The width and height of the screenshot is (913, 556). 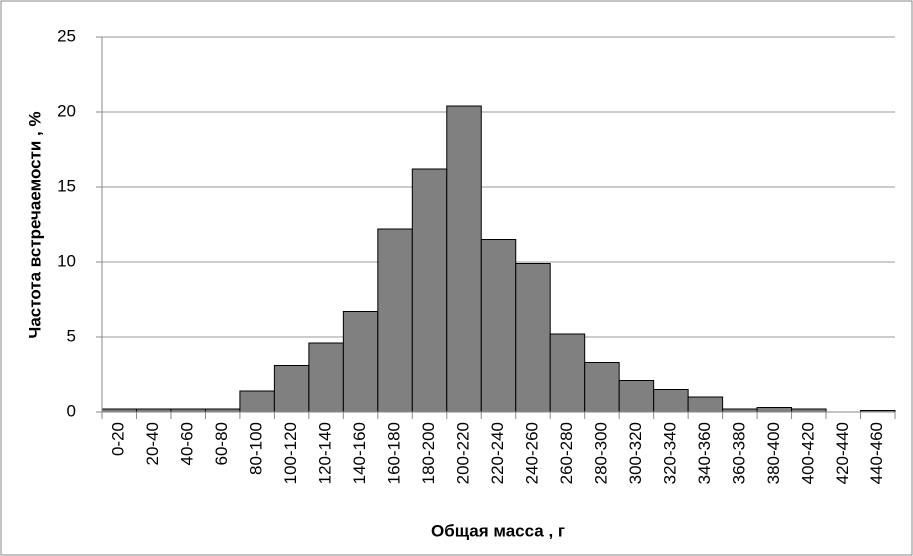 What do you see at coordinates (463, 453) in the screenshot?
I see `x-tick-label: 200-220` at bounding box center [463, 453].